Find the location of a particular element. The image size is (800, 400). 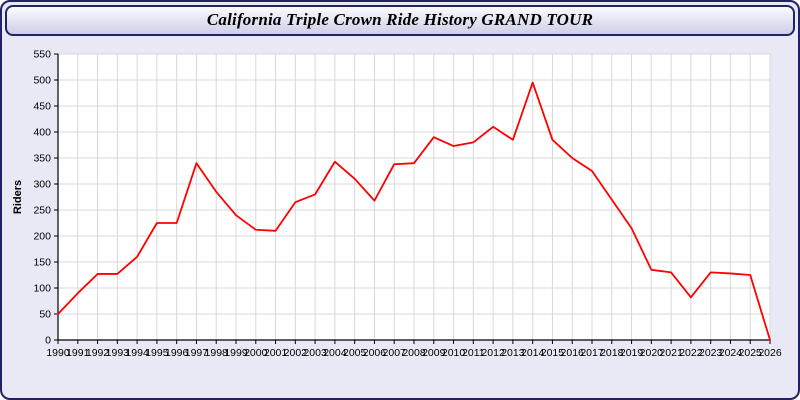

y-tick-label: 150 is located at coordinates (42, 263).